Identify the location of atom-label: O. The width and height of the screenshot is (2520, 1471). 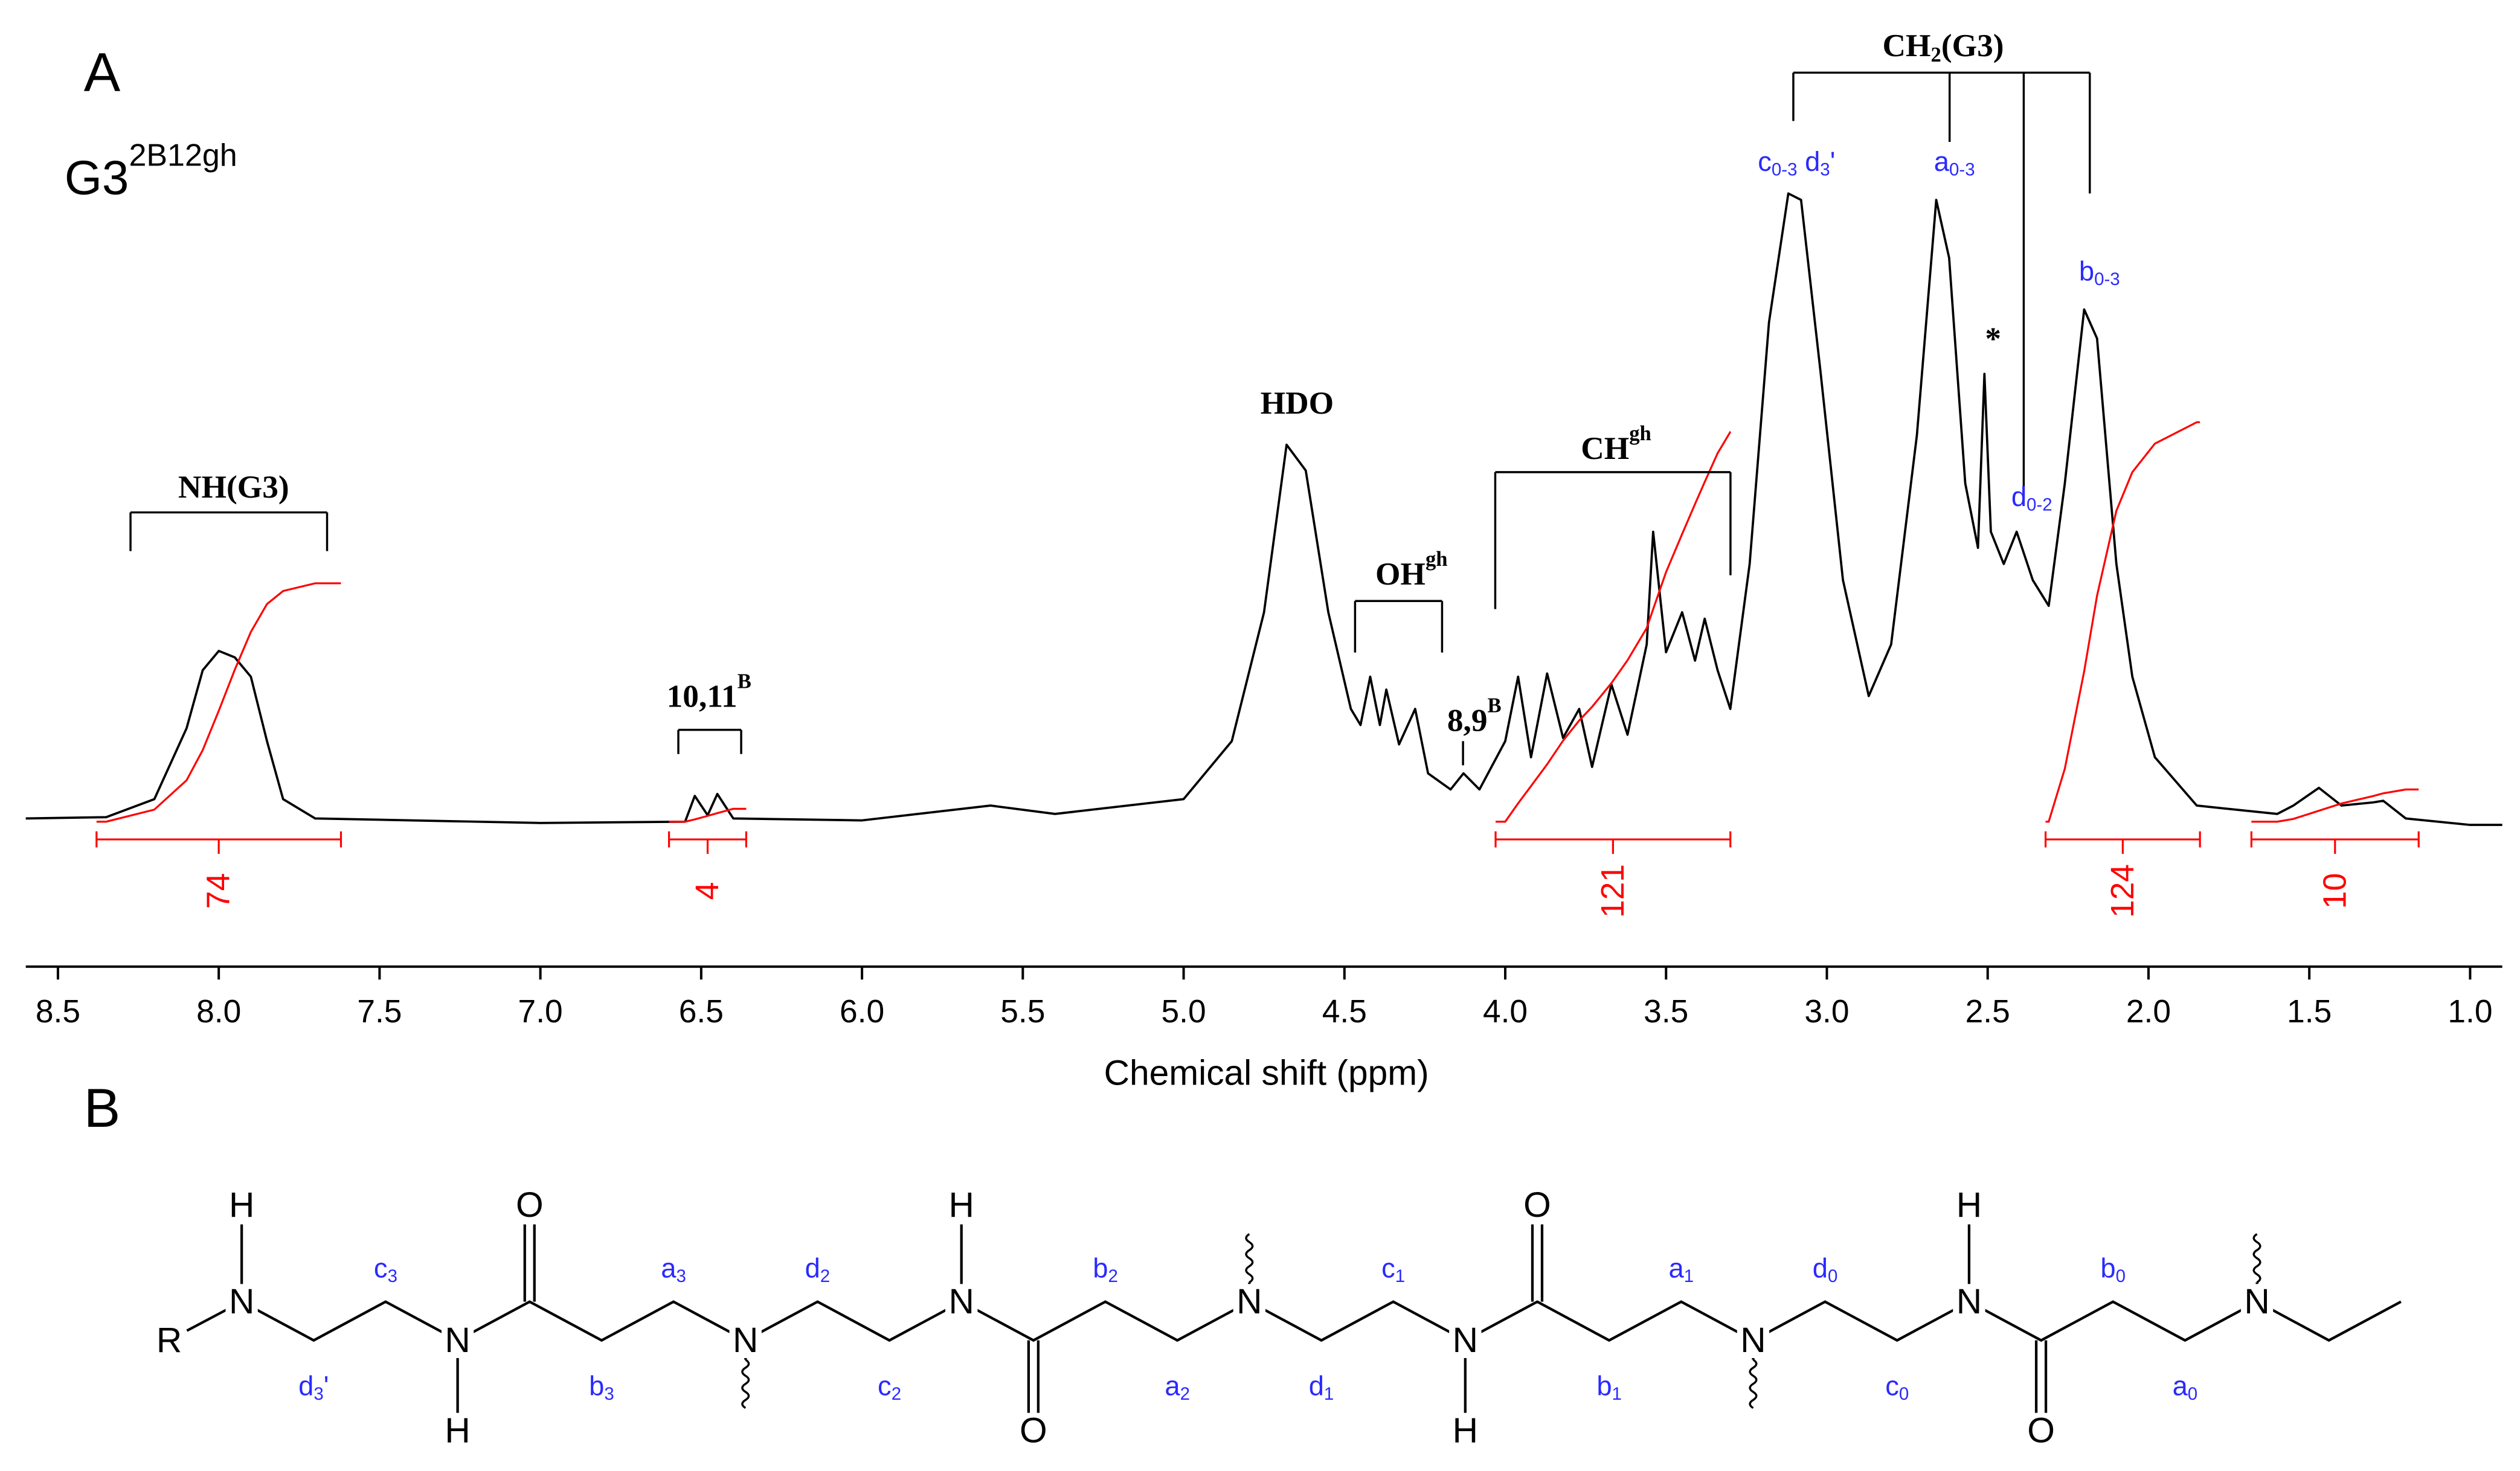
(1537, 1205).